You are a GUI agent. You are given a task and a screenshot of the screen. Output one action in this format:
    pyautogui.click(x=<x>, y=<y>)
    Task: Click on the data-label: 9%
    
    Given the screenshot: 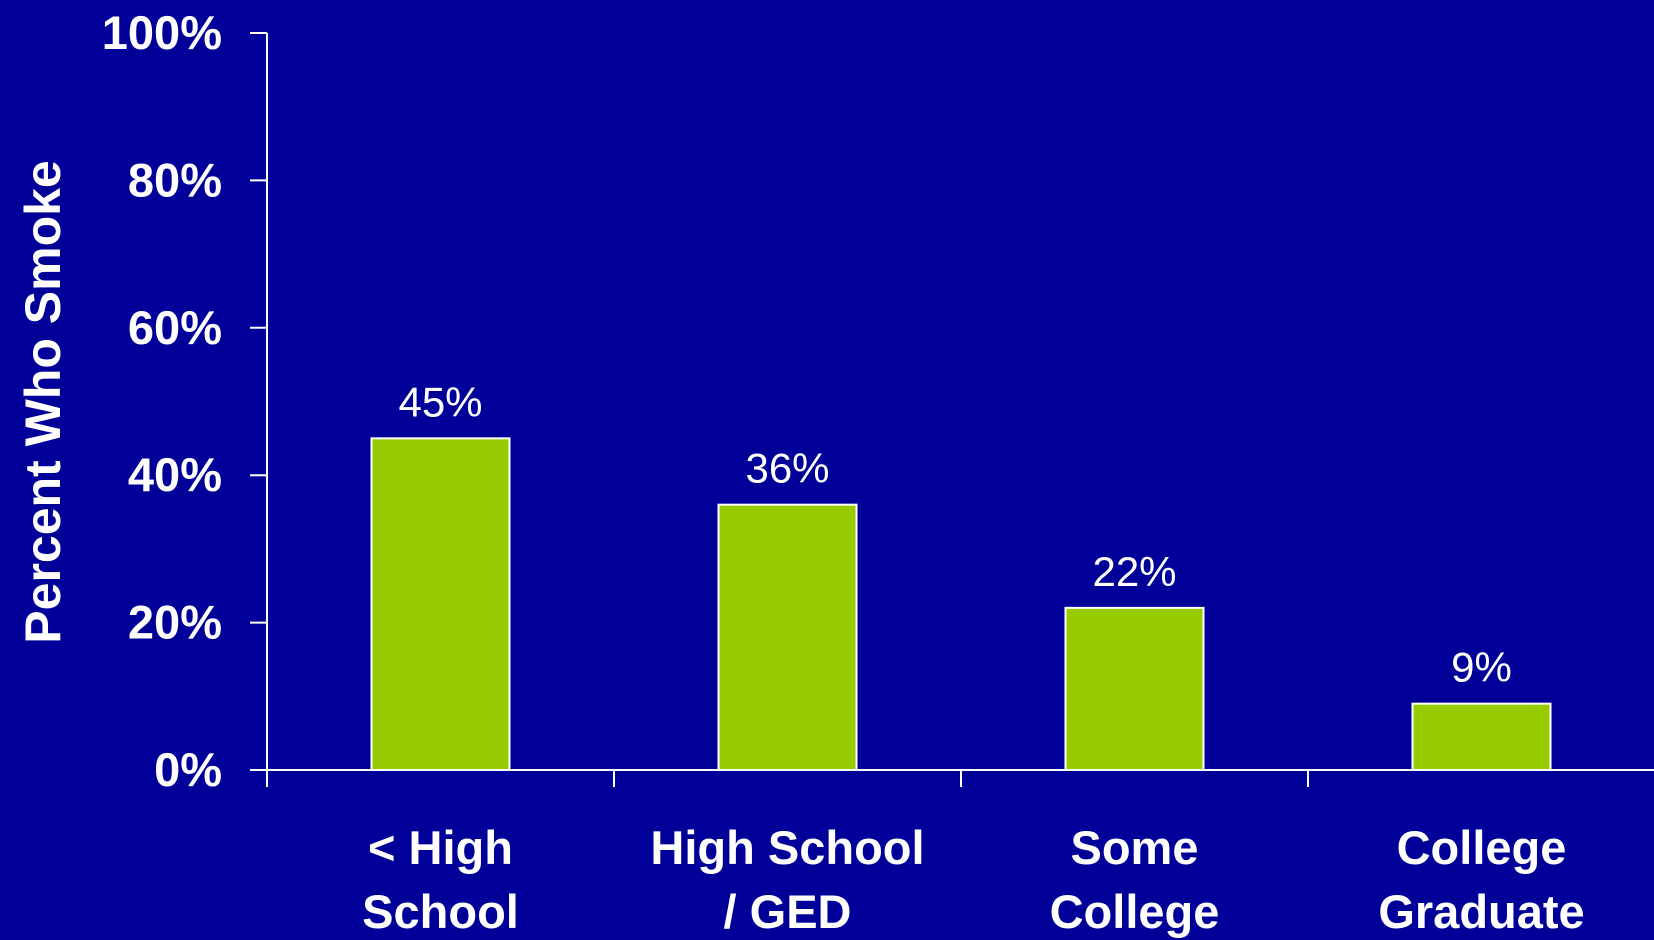 What is the action you would take?
    pyautogui.click(x=1481, y=667)
    